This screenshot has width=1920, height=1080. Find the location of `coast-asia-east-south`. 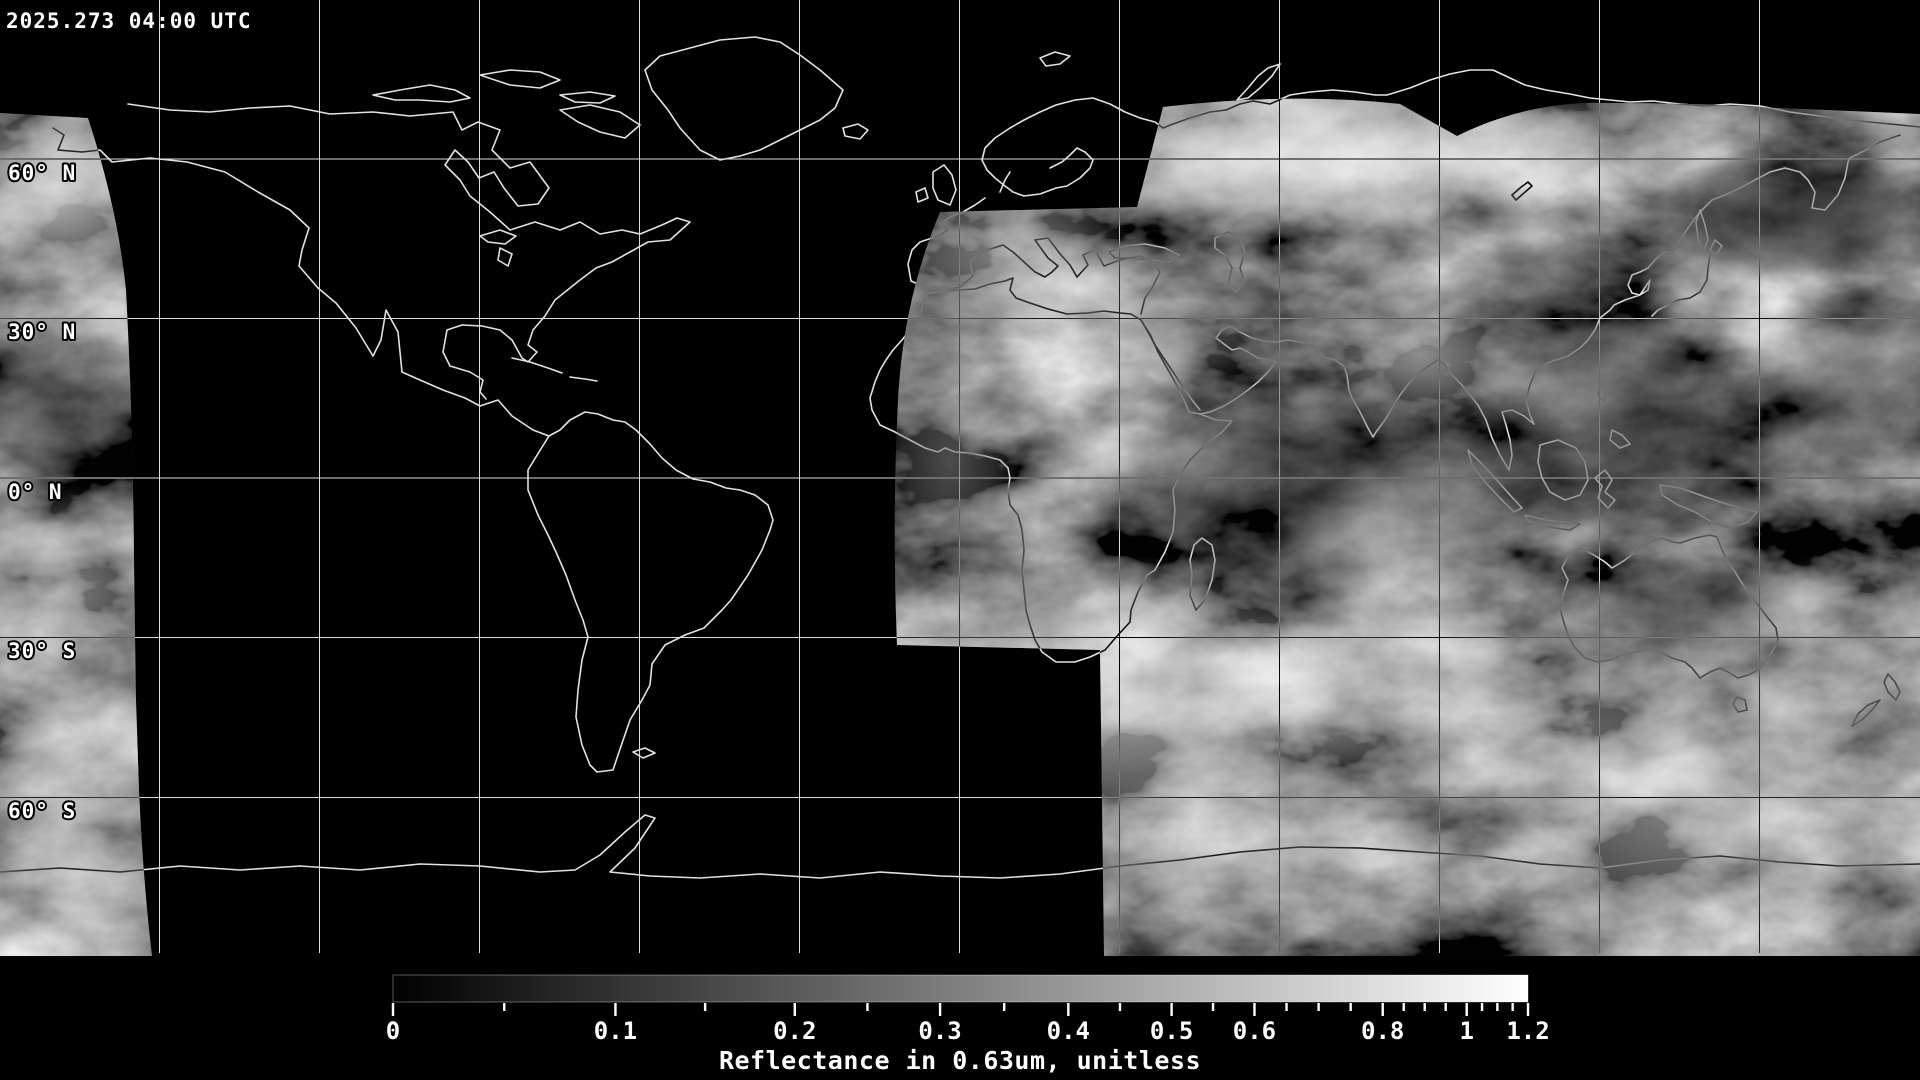

coast-asia-east-south is located at coordinates (1520, 302).